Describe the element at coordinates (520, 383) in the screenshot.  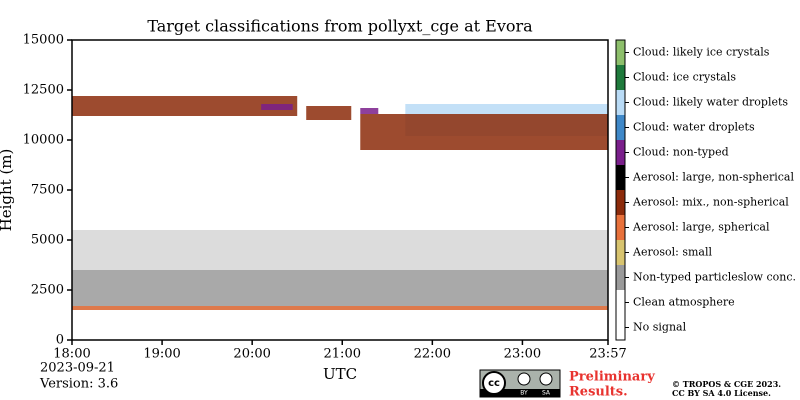
I see `license-badge: cc BY SA` at that location.